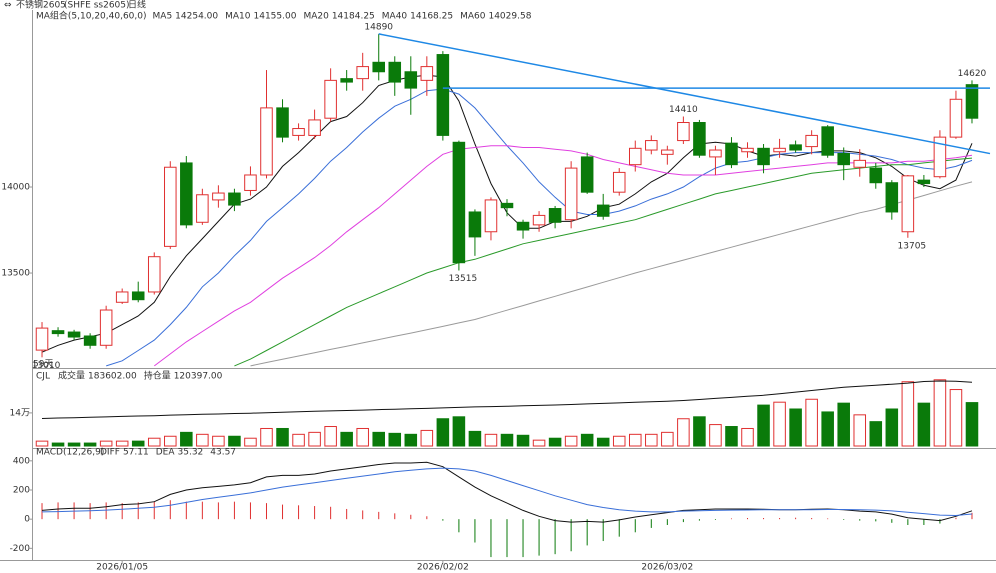 This screenshot has height=573, width=996. What do you see at coordinates (473, 17) in the screenshot?
I see `legend-label: MA60` at bounding box center [473, 17].